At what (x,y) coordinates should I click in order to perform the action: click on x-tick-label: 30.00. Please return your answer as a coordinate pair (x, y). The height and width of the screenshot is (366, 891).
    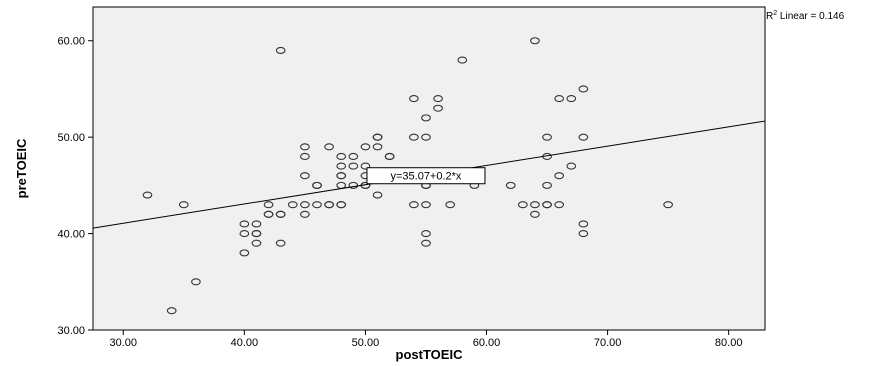
    Looking at the image, I should click on (124, 343).